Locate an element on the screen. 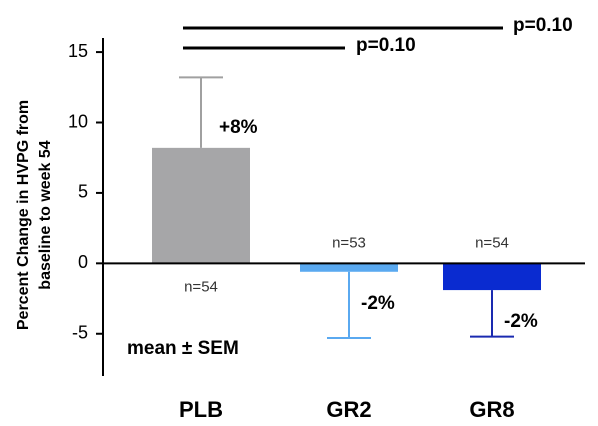 Image resolution: width=598 pixels, height=426 pixels. y-axis-label: baseline to week 54 is located at coordinates (45, 215).